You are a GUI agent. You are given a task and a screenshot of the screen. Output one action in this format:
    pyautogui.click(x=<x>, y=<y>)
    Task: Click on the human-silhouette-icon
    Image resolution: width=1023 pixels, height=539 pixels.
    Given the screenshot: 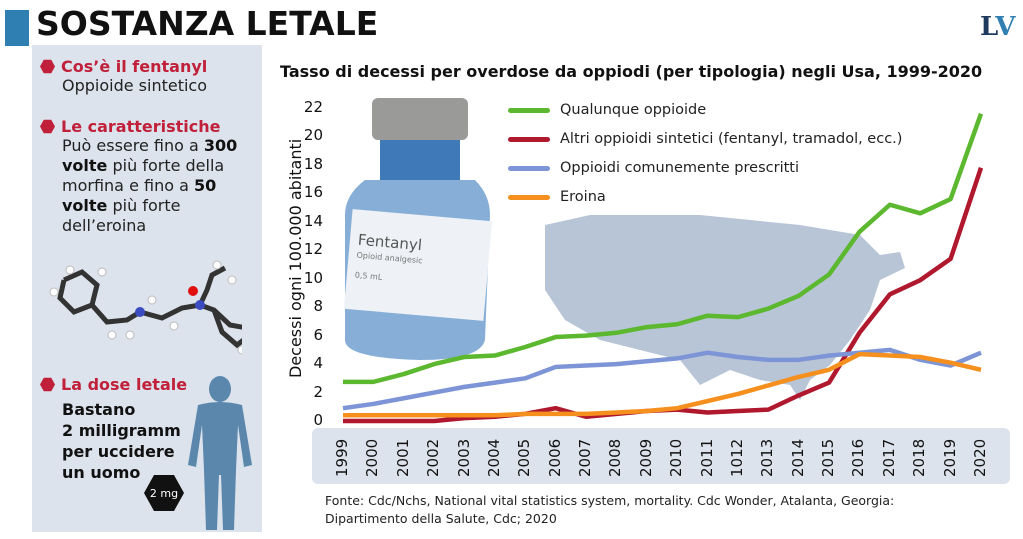 What is the action you would take?
    pyautogui.click(x=220, y=453)
    